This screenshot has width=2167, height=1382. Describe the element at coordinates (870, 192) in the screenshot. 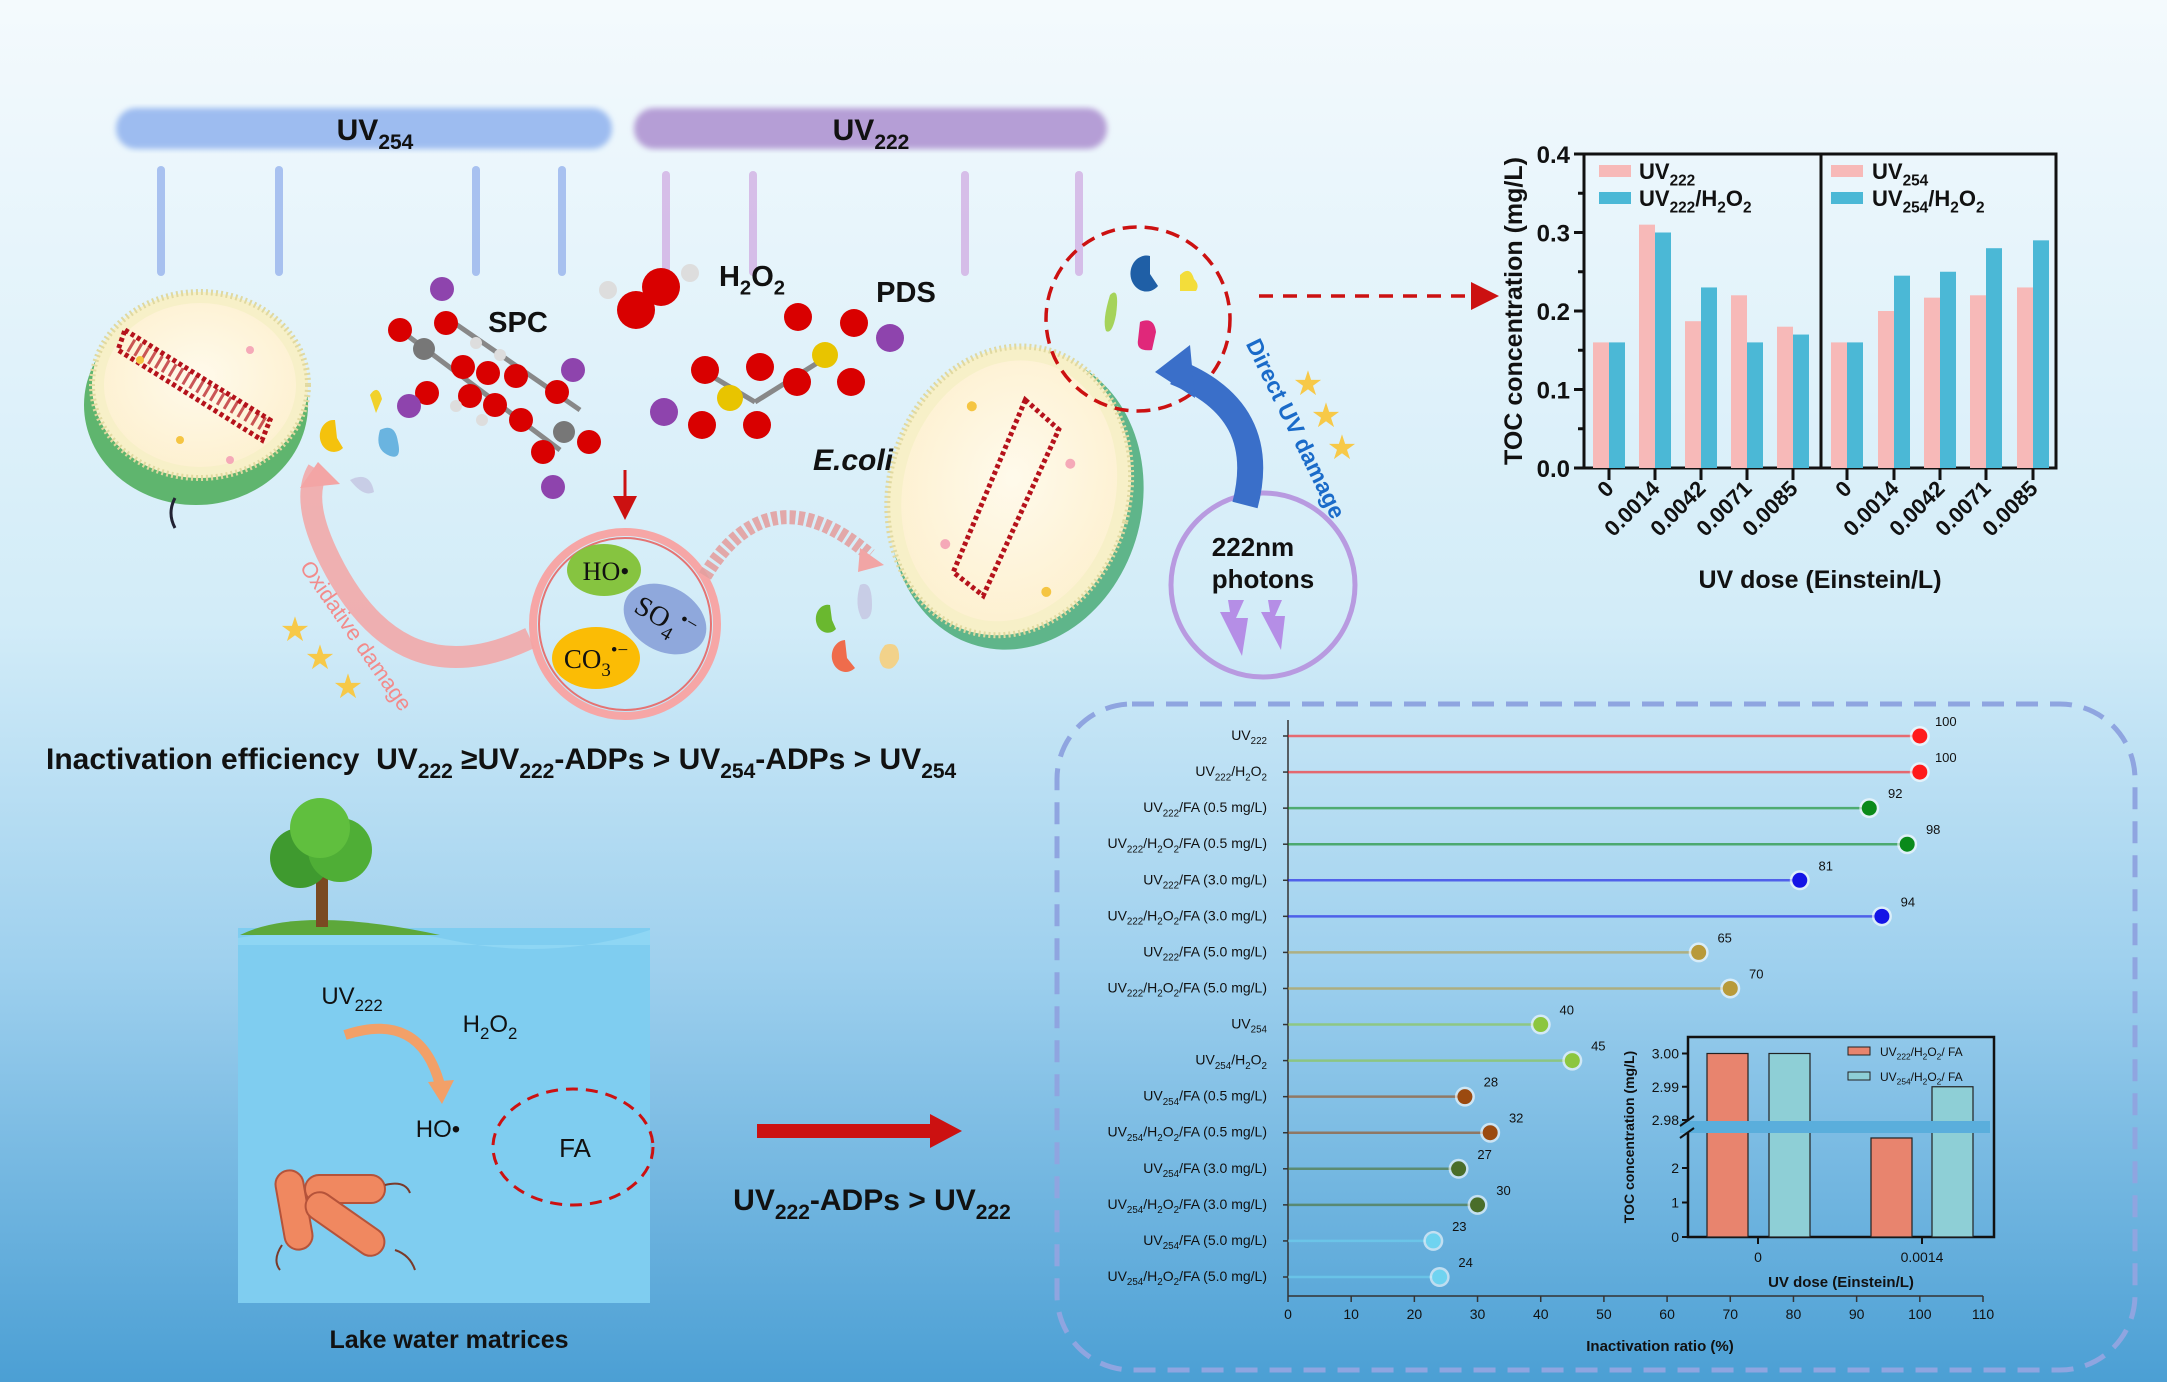

I see `uv222-lamp: UV222` at that location.